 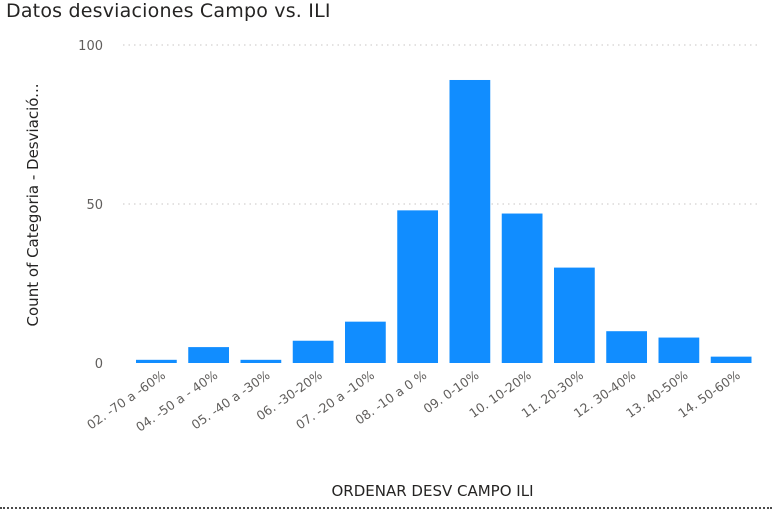 What do you see at coordinates (432, 491) in the screenshot?
I see `x-axis-title: ORDENAR DESV CAMPO ILI` at bounding box center [432, 491].